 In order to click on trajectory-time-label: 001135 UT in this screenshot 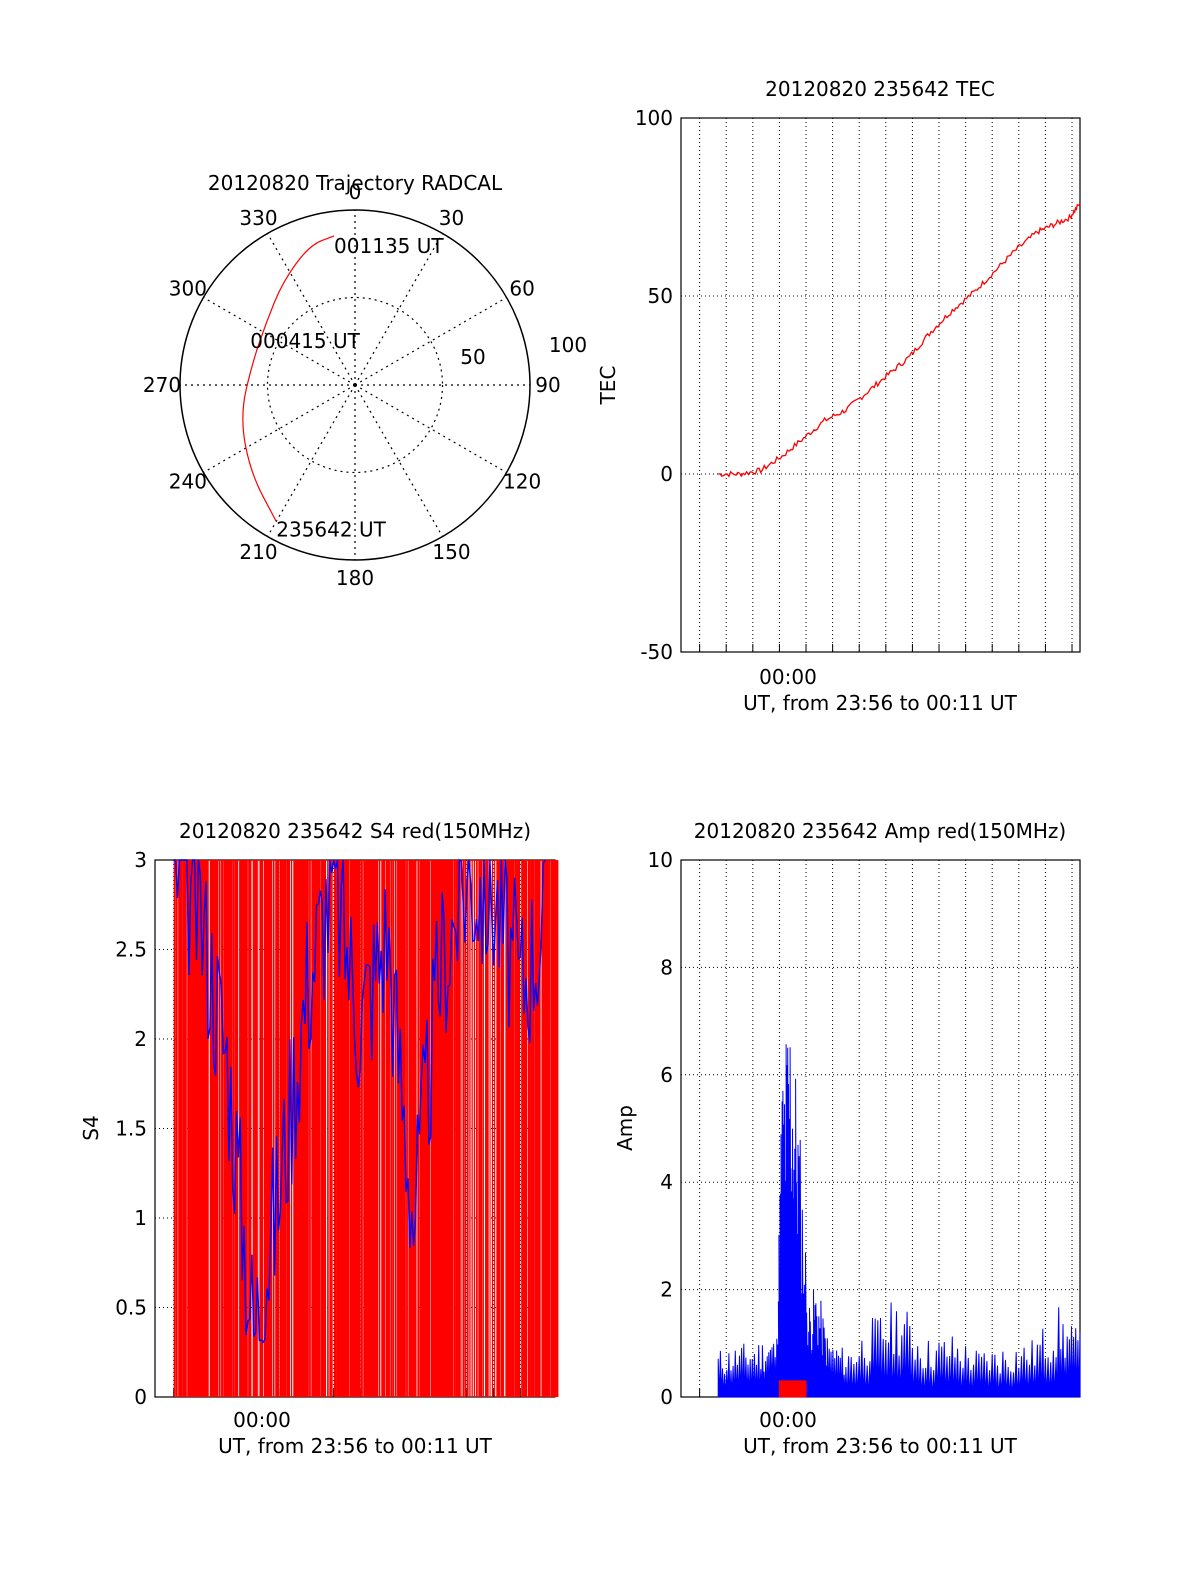, I will do `click(389, 246)`.